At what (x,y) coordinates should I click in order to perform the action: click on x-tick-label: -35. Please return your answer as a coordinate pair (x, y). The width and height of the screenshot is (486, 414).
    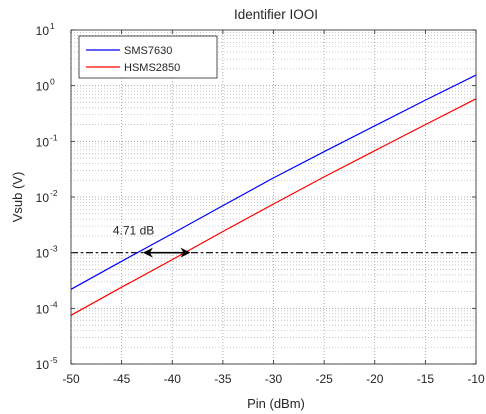
    Looking at the image, I should click on (223, 379).